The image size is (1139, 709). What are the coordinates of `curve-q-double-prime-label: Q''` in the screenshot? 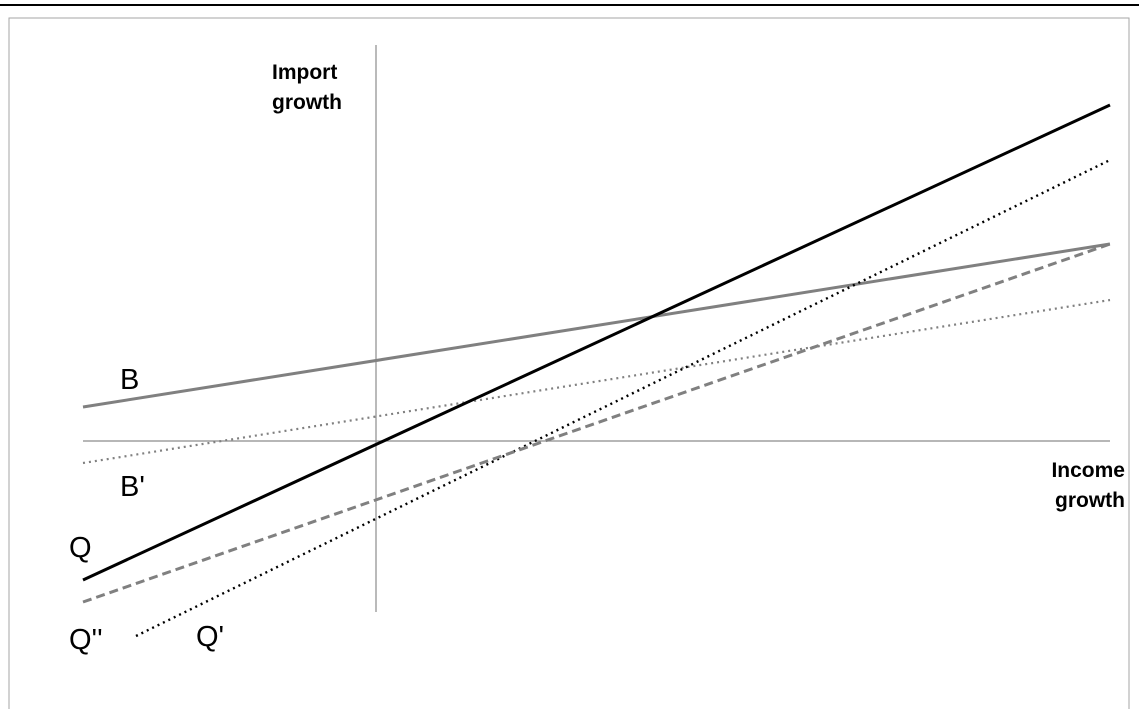 It's located at (86, 640).